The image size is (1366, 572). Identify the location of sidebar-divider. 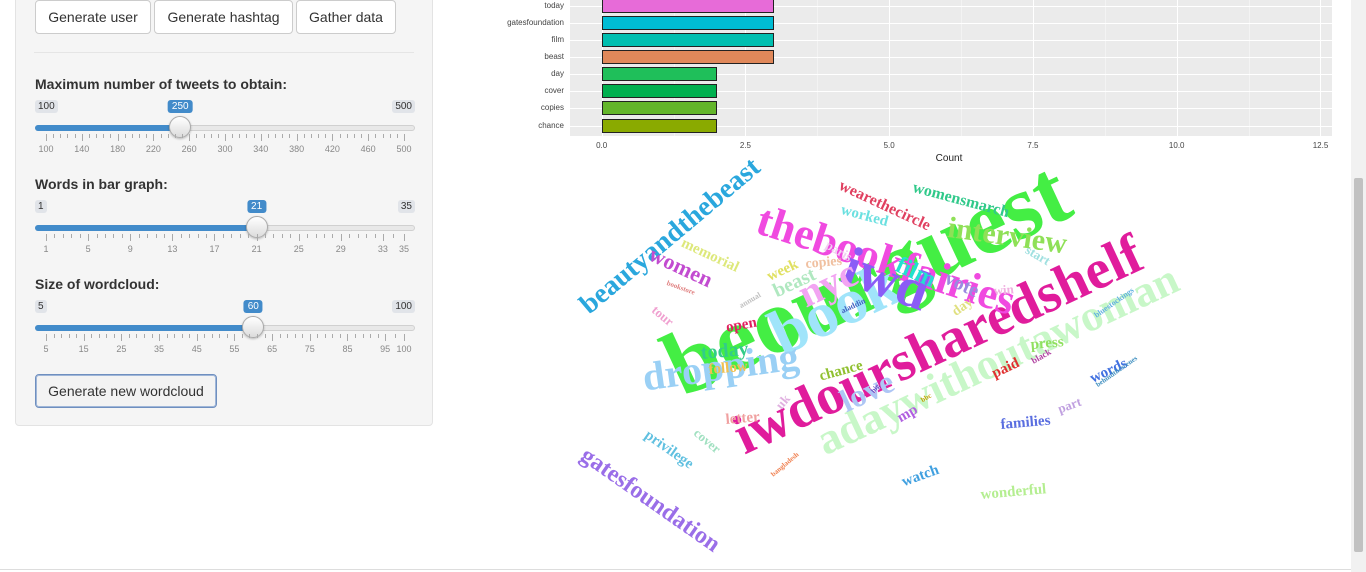
(224, 52).